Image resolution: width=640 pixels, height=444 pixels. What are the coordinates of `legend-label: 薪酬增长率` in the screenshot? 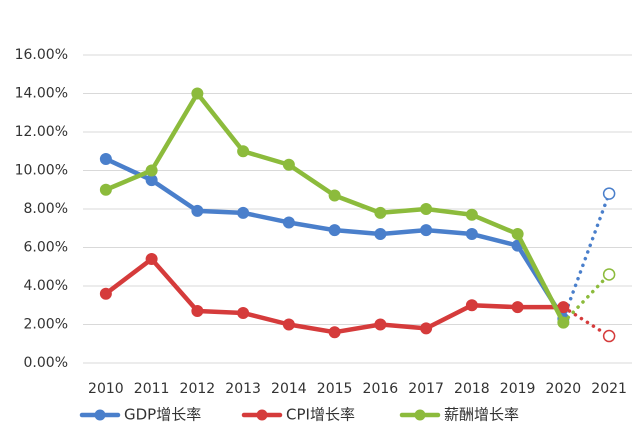 It's located at (481, 415).